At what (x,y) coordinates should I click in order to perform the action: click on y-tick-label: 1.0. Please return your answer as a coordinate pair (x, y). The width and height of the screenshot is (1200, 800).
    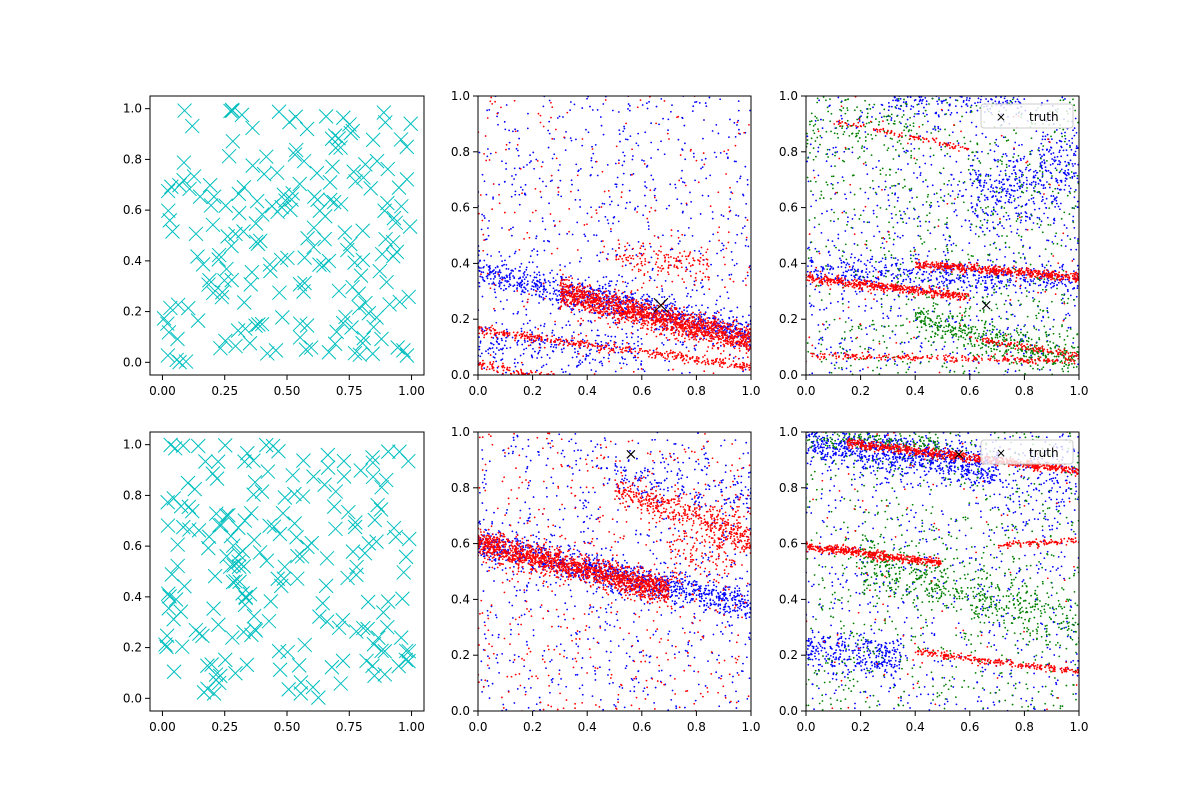
    Looking at the image, I should click on (132, 109).